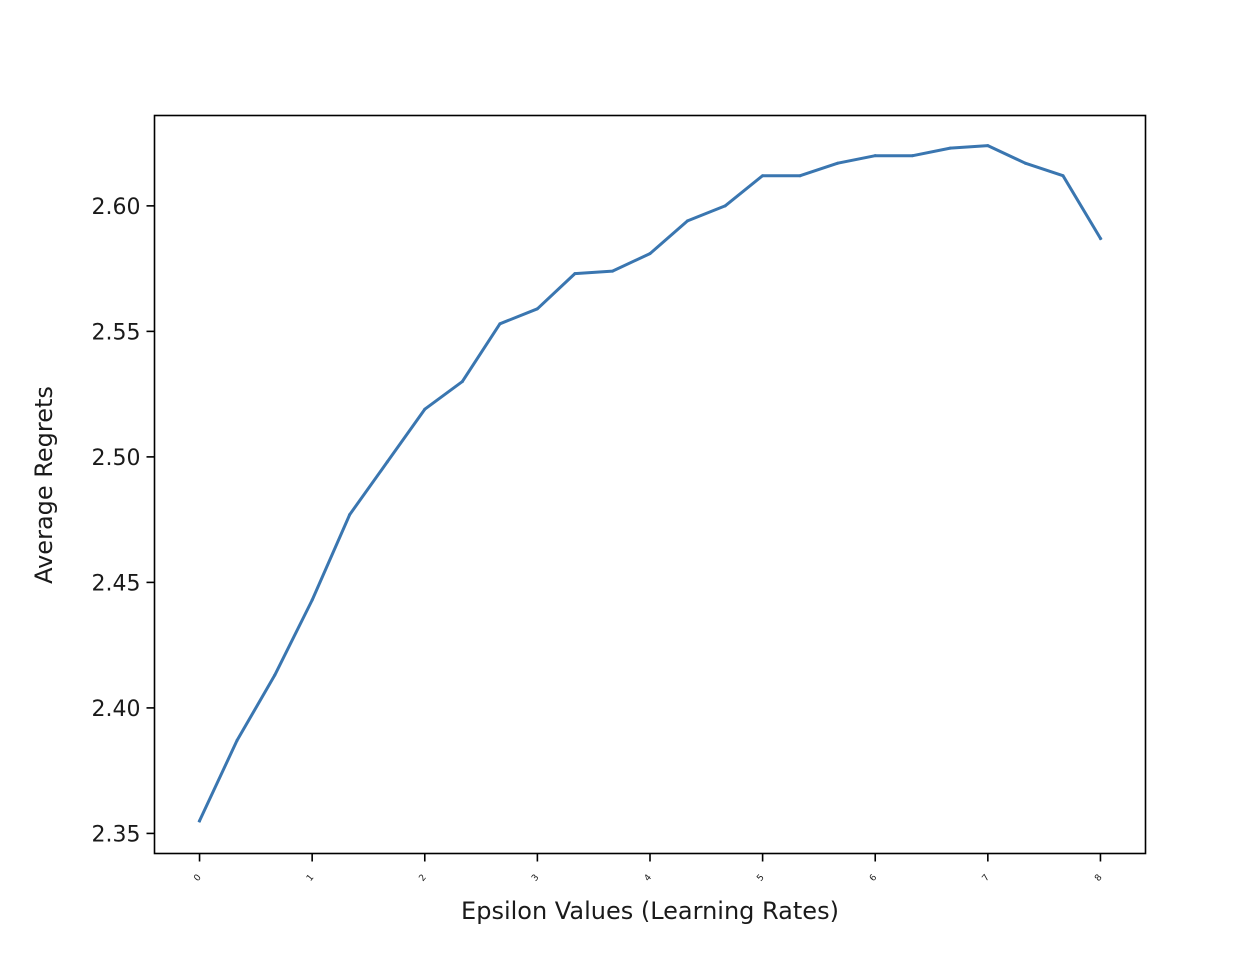 This screenshot has height=956, width=1258. What do you see at coordinates (116, 709) in the screenshot?
I see `y-tick-label: 2.40` at bounding box center [116, 709].